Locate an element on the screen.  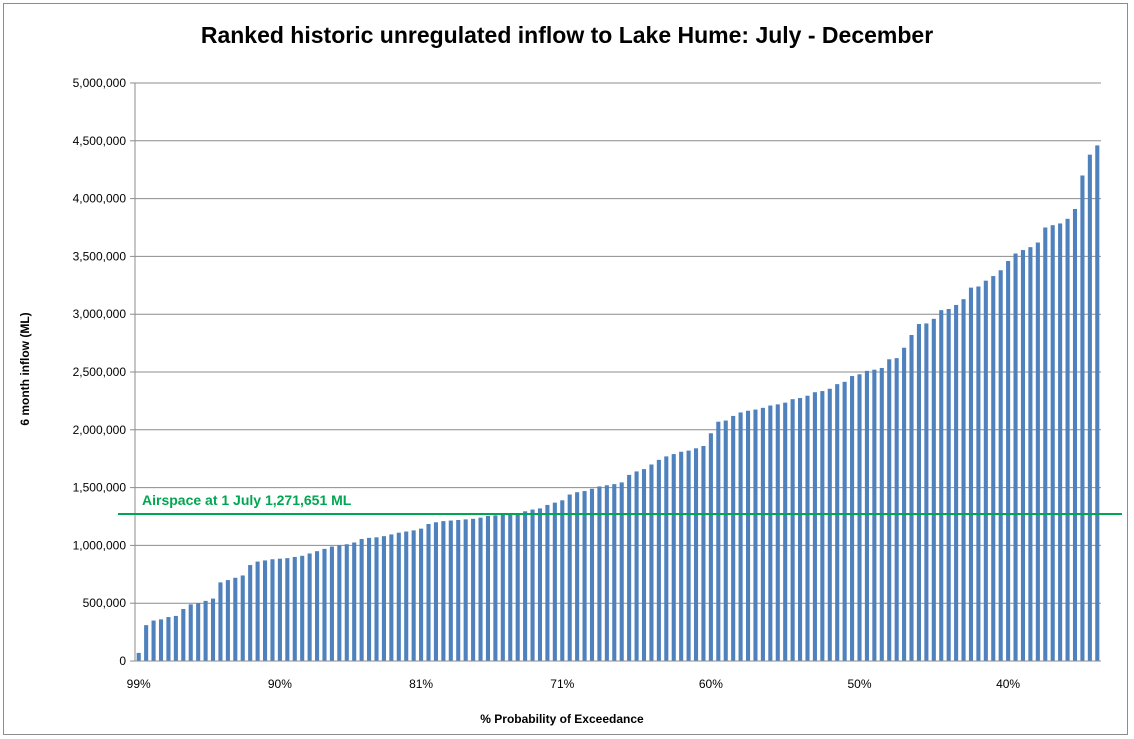
y-tick-label: 2,000,000 is located at coordinates (100, 430).